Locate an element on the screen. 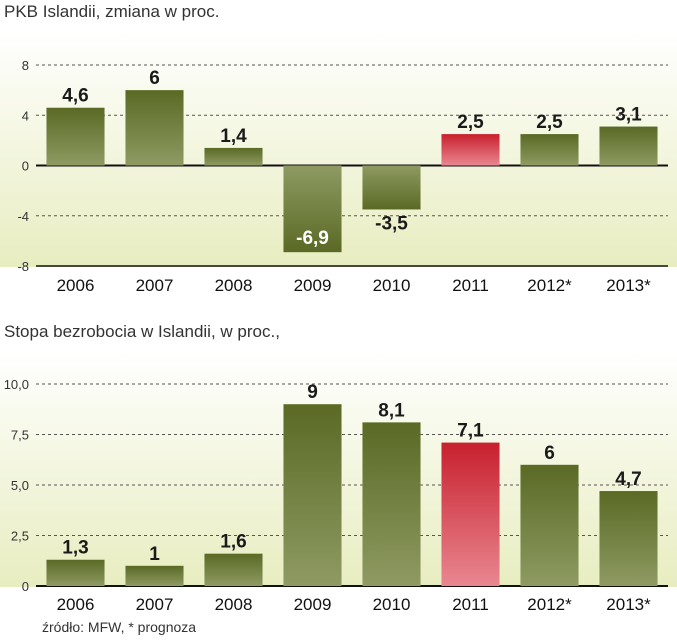 The image size is (677, 640). y-tick-label: -4 is located at coordinates (23, 216).